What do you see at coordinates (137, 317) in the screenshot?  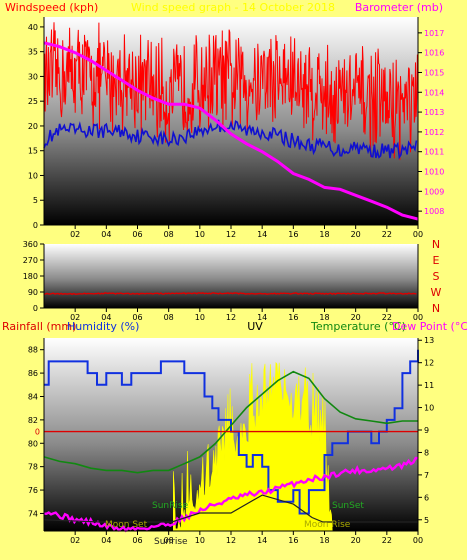 I see `direction-x-tick-label: 06` at bounding box center [137, 317].